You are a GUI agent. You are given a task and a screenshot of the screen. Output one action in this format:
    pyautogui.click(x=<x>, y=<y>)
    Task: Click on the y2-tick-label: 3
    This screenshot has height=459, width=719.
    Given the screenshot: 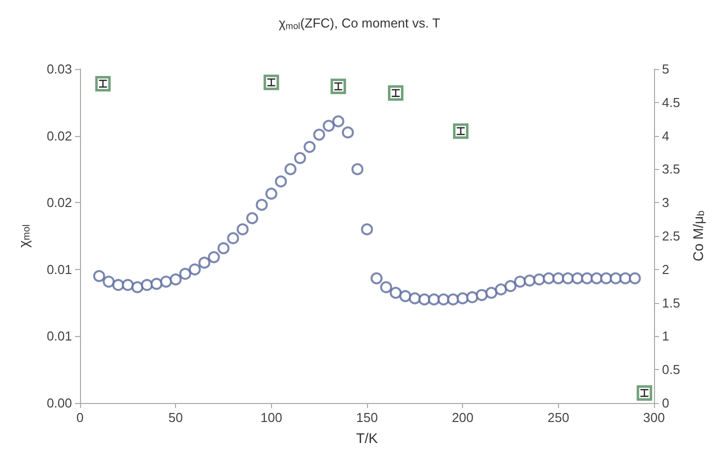 What is the action you would take?
    pyautogui.click(x=666, y=202)
    